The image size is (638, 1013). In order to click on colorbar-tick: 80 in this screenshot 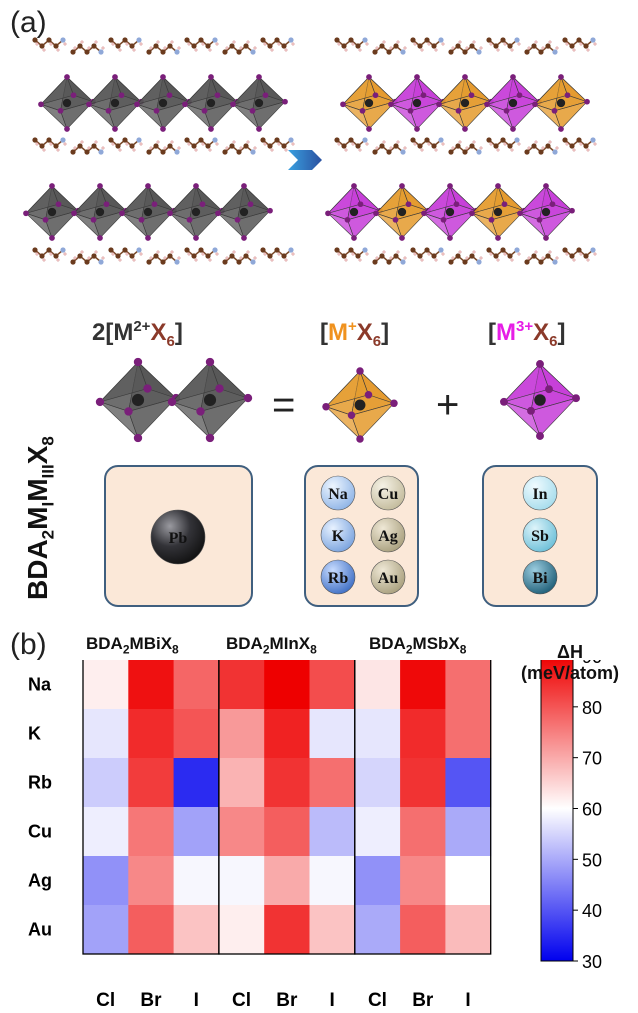, I will do `click(592, 708)`.